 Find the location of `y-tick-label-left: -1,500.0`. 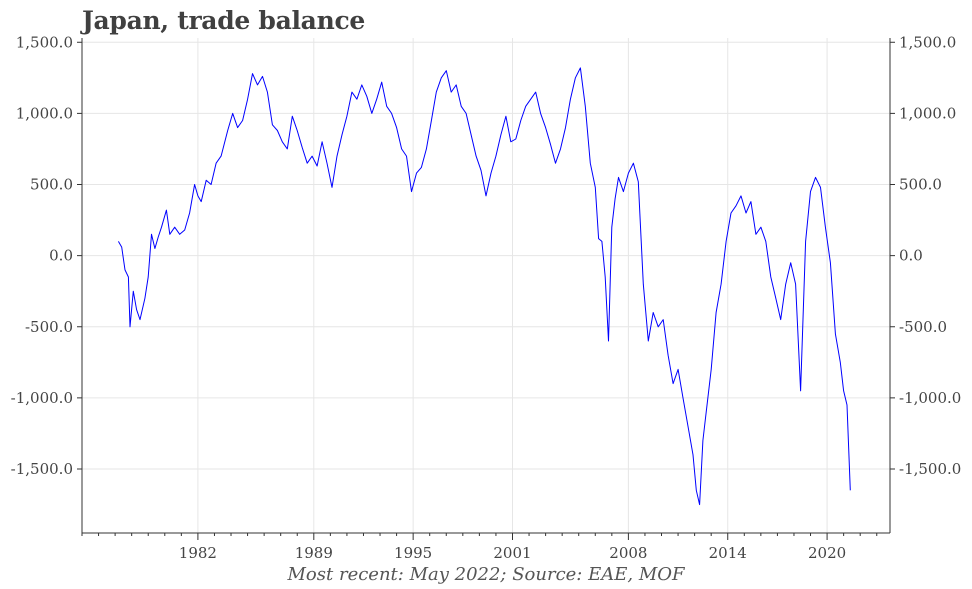

y-tick-label-left: -1,500.0 is located at coordinates (42, 469).